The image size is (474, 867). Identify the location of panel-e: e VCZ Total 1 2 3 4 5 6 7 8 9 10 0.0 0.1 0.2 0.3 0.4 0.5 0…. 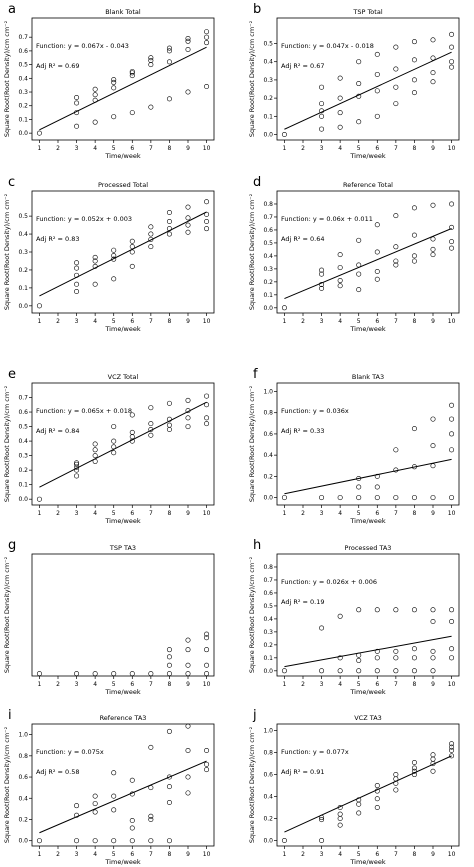
(109, 446).